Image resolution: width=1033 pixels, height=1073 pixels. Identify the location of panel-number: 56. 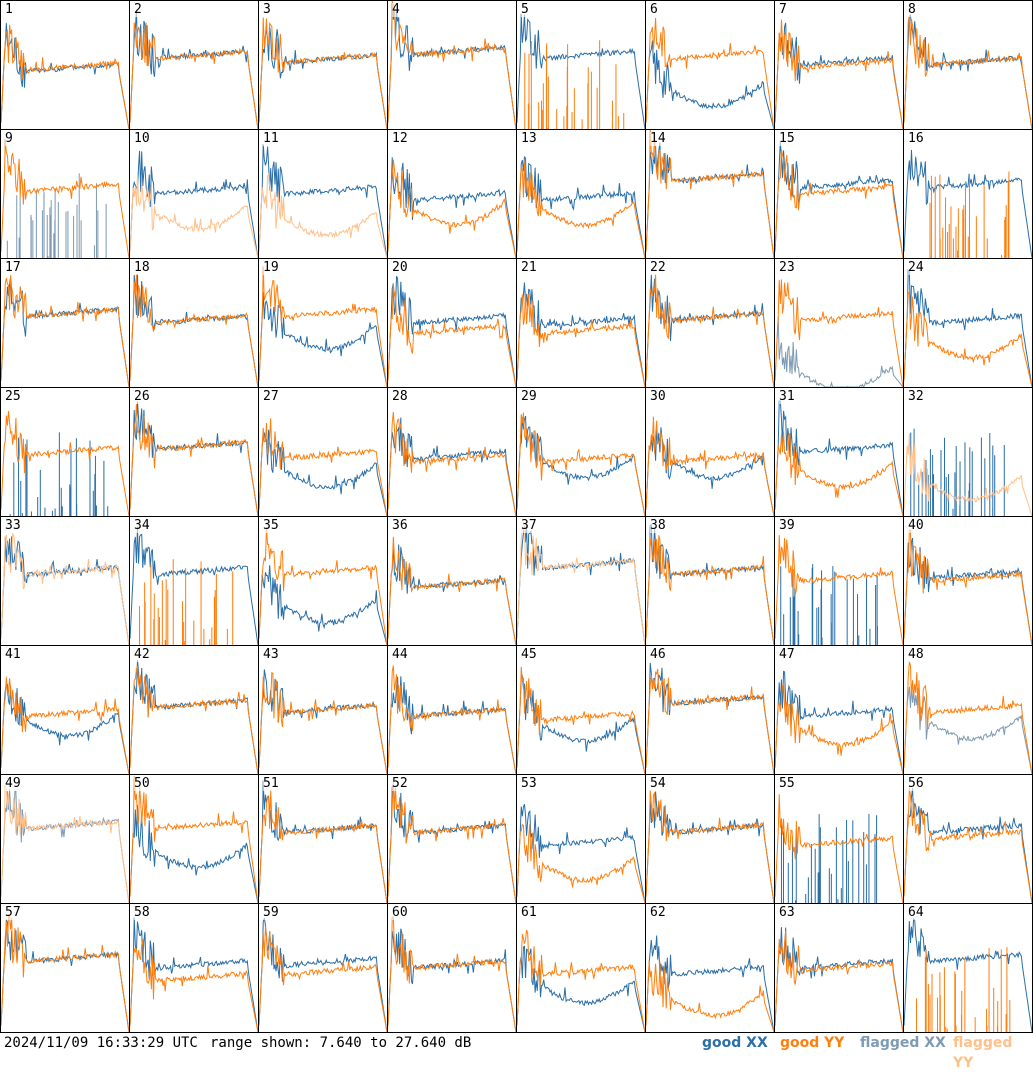
(916, 783).